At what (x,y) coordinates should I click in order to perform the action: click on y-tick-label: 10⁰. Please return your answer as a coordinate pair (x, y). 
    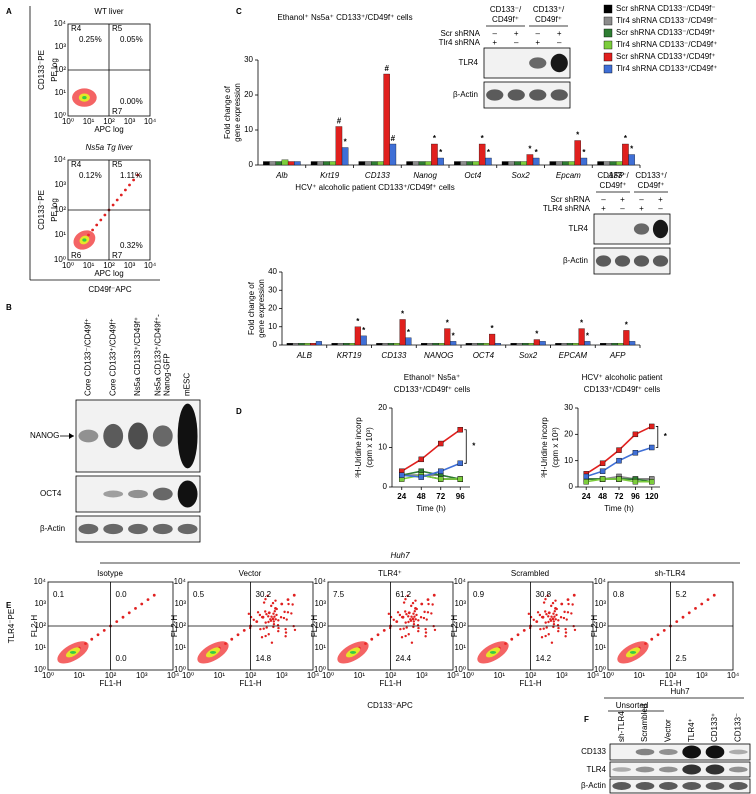
    Looking at the image, I should click on (460, 669).